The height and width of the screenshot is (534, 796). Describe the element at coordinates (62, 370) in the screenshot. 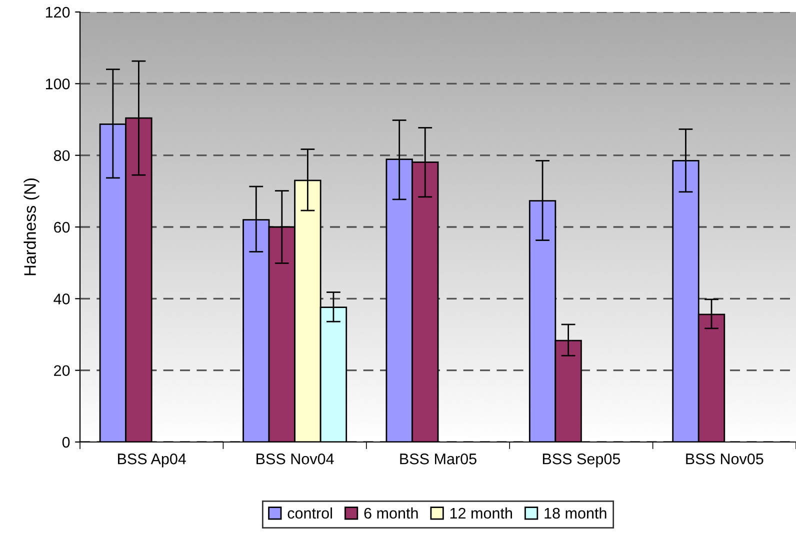

I see `y-tick-label: 20` at that location.